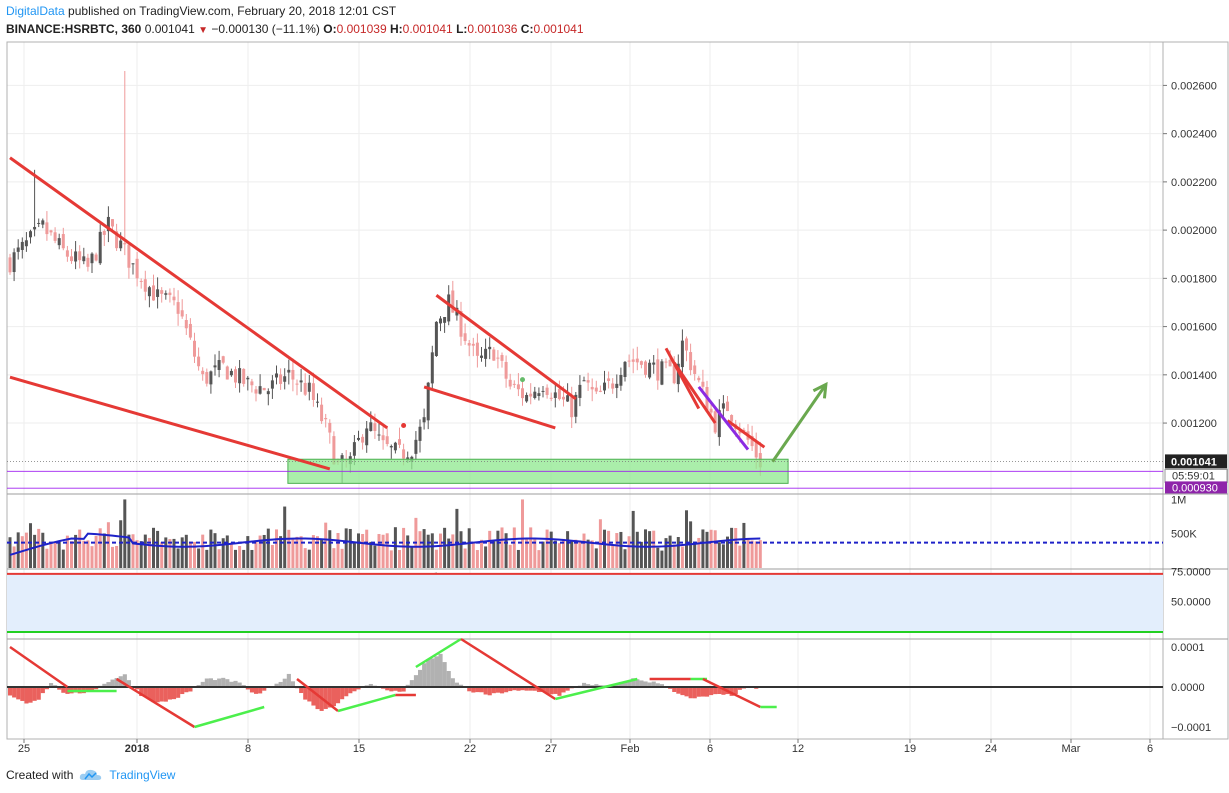  What do you see at coordinates (361, 29) in the screenshot?
I see `open-value: 0.001039` at bounding box center [361, 29].